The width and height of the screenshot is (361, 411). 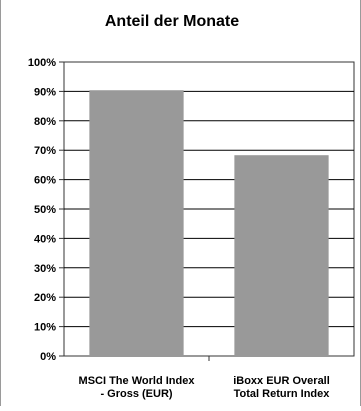 I want to click on y-tick-label: 100%, so click(x=42, y=63).